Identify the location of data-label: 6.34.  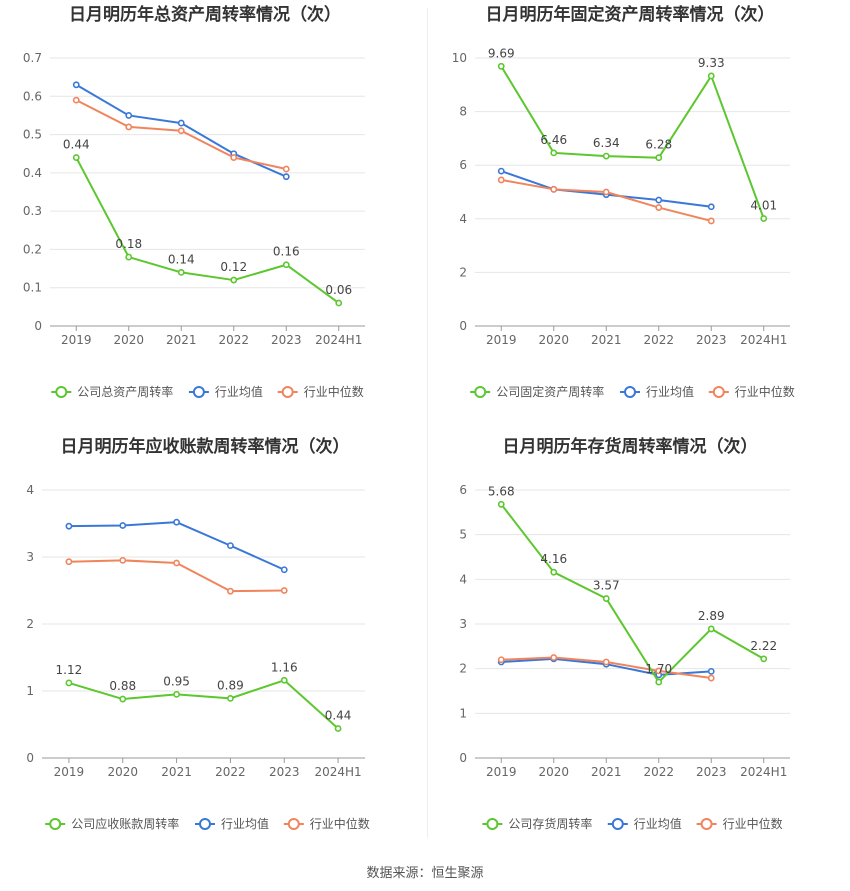
(606, 143).